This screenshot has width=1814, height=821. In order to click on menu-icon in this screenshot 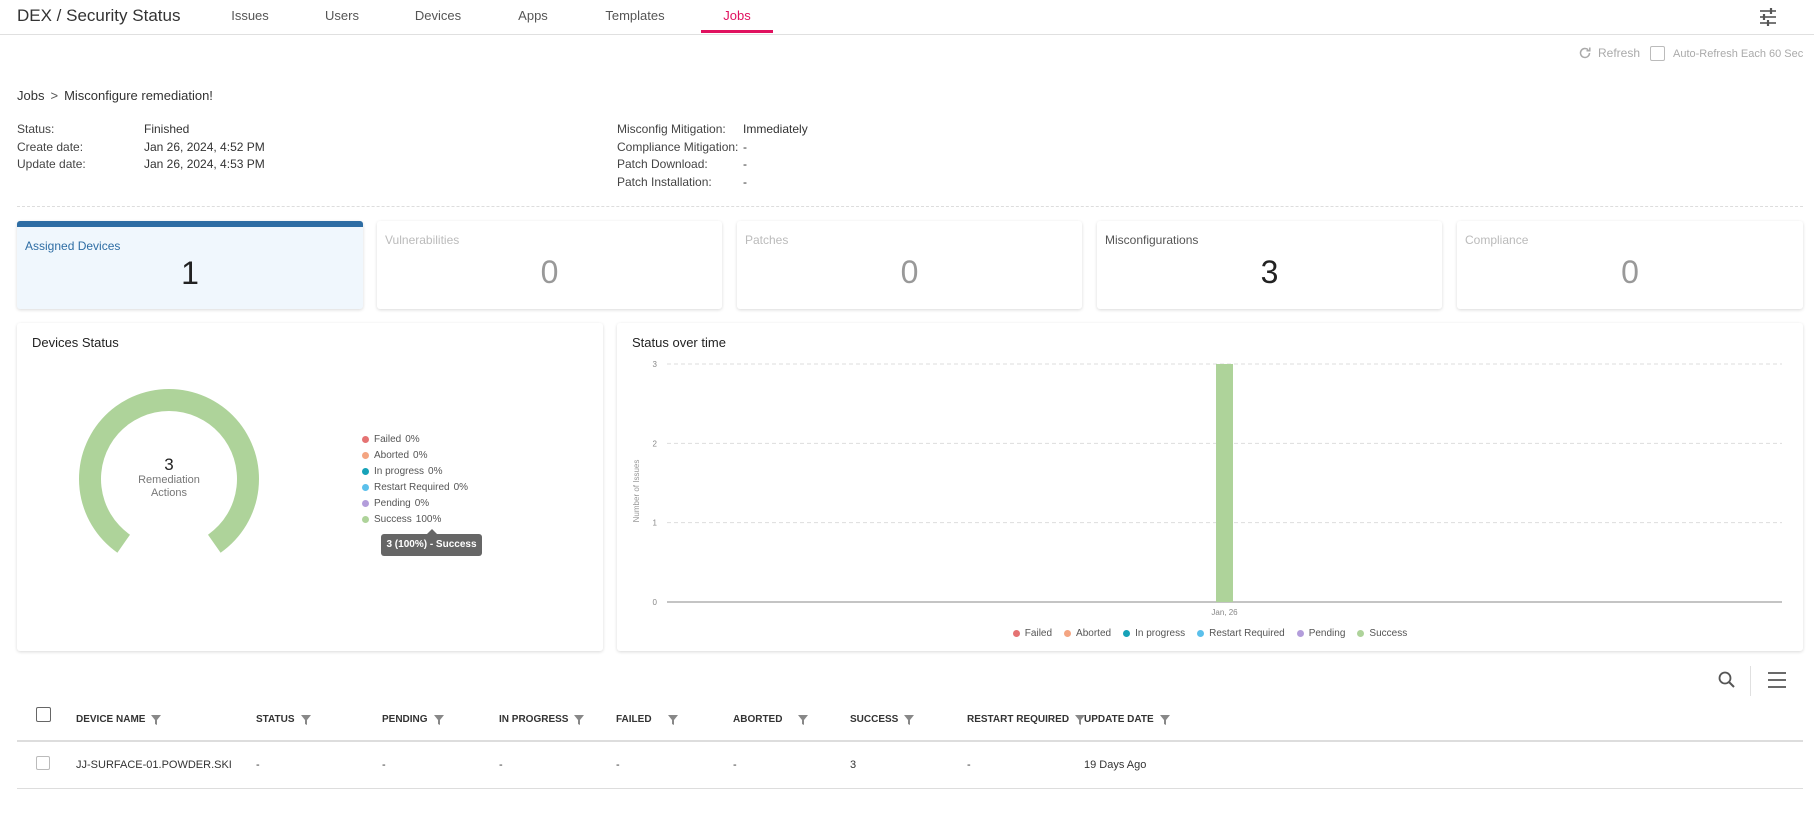, I will do `click(1777, 680)`.